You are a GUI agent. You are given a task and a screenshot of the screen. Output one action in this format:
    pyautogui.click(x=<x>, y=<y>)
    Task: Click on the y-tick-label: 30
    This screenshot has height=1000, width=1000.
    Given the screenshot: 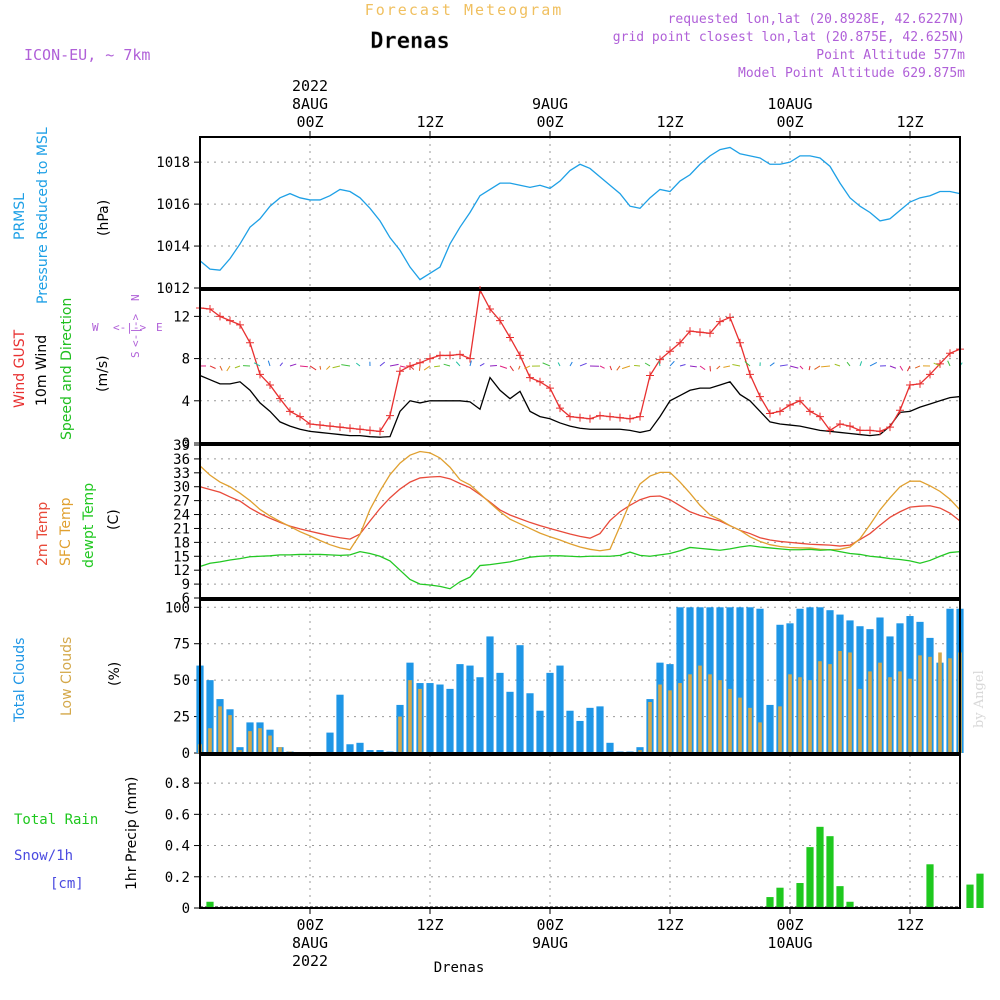 What is the action you would take?
    pyautogui.click(x=181, y=488)
    